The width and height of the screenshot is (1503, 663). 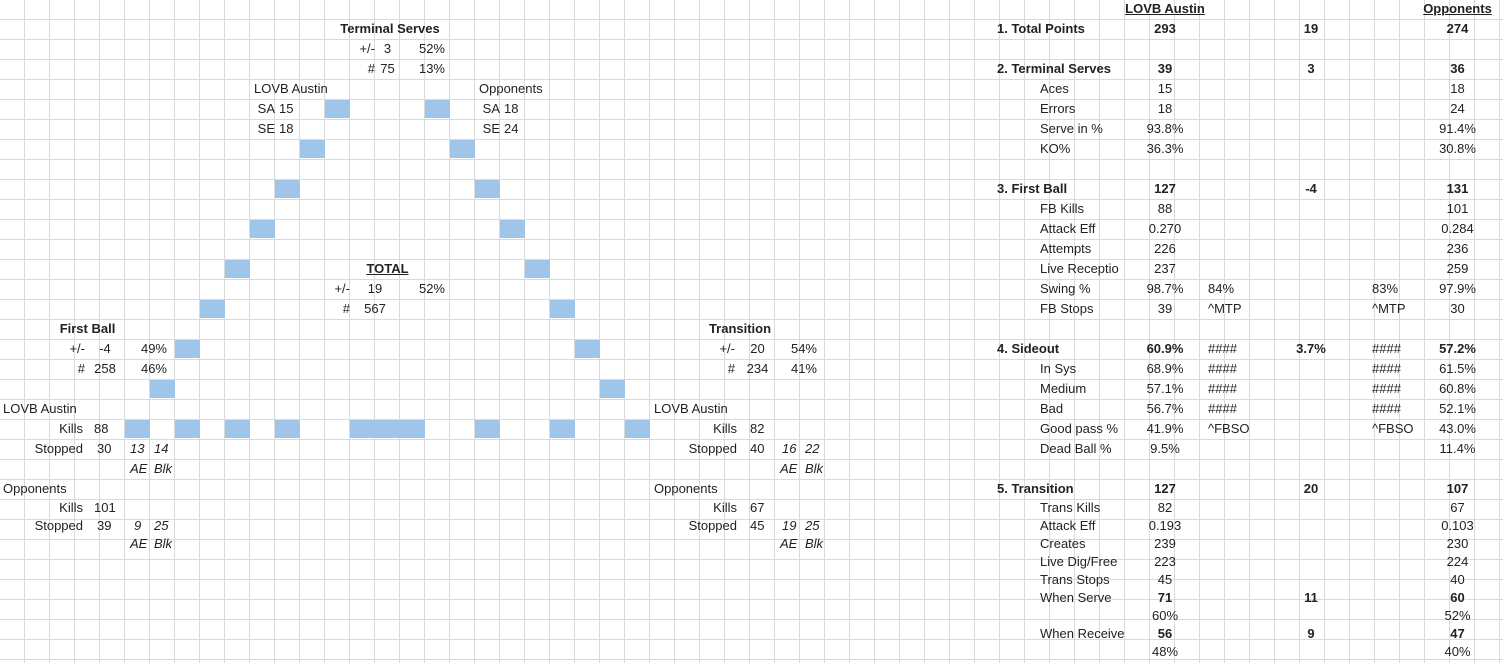 What do you see at coordinates (1032, 188) in the screenshot?
I see `first-ball-label: 3. First Ball` at bounding box center [1032, 188].